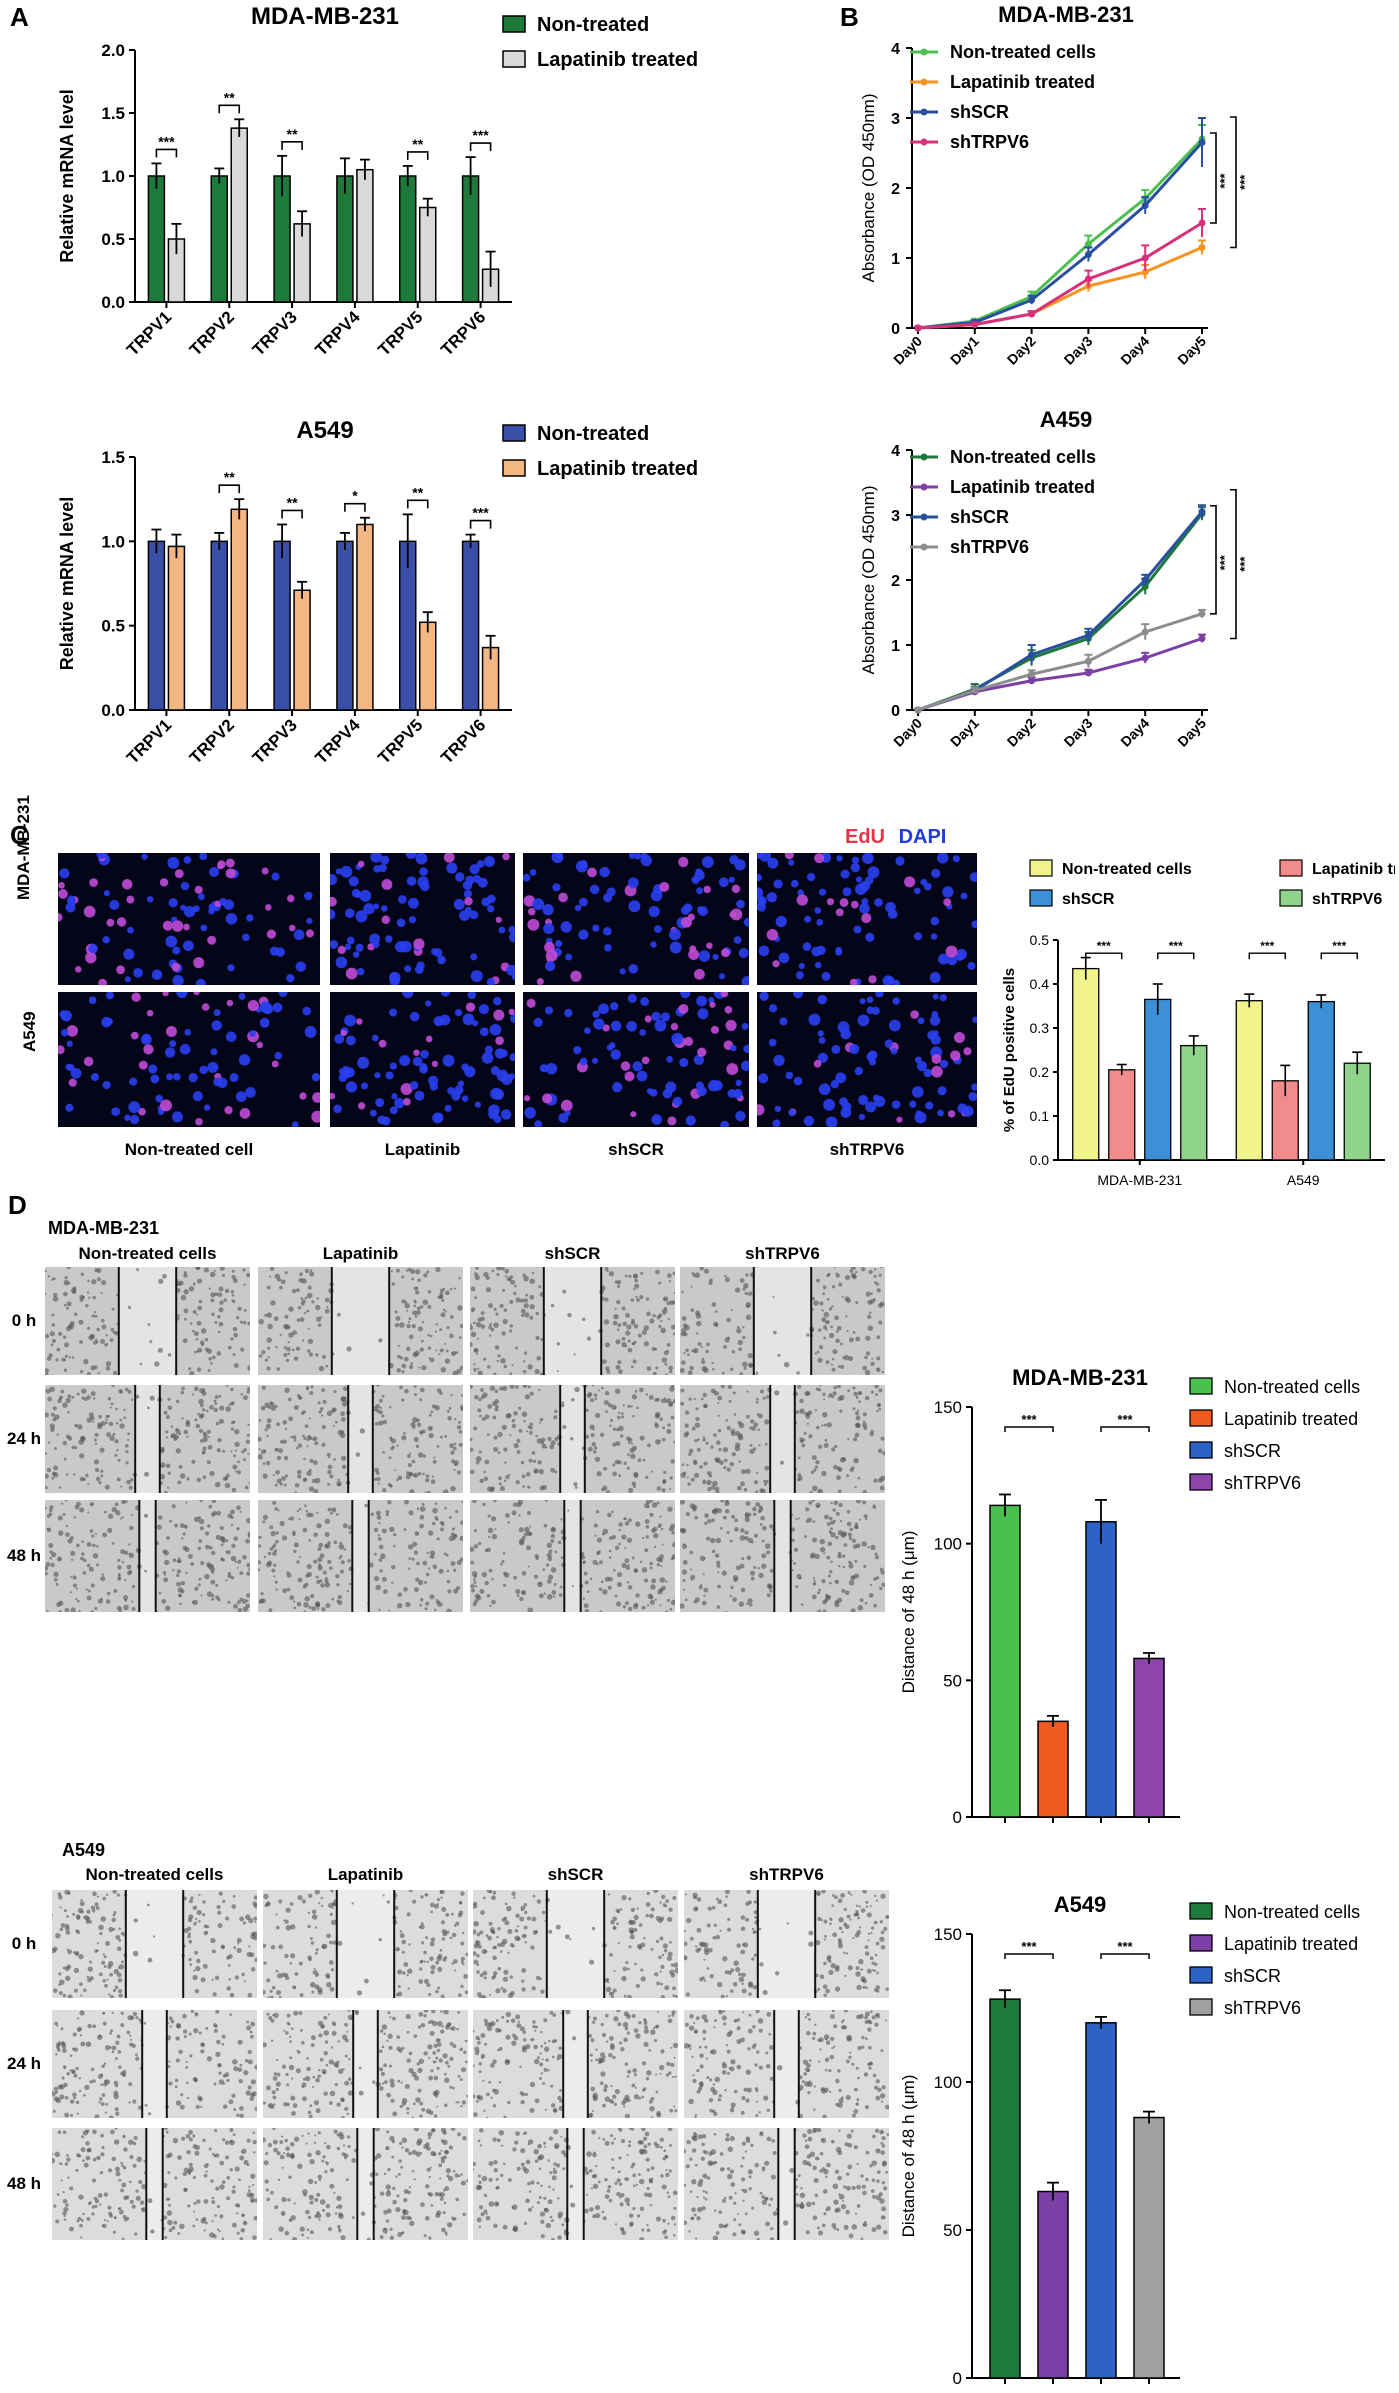 The image size is (1399, 2393). I want to click on x-tick-label: TRPV1, so click(149, 741).